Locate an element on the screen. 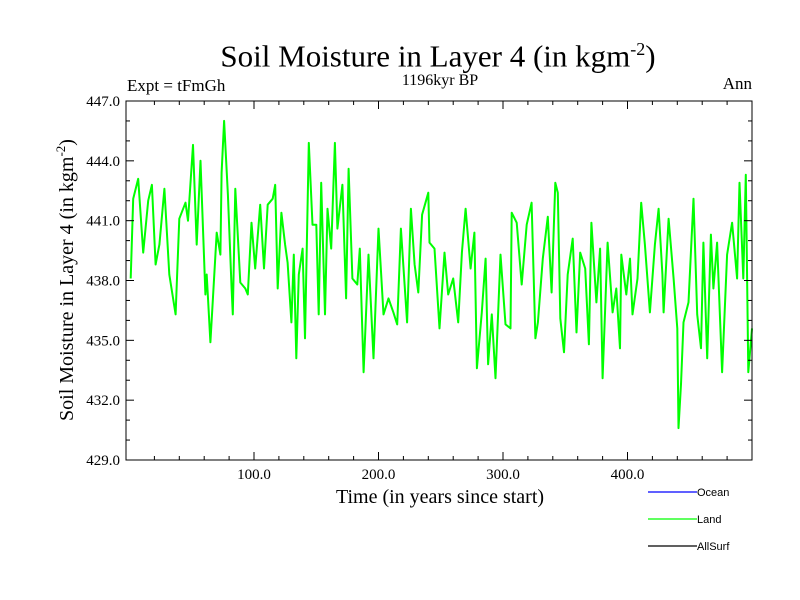  title-text: Soil Moisture in Layer 4 (in kgm is located at coordinates (425, 56).